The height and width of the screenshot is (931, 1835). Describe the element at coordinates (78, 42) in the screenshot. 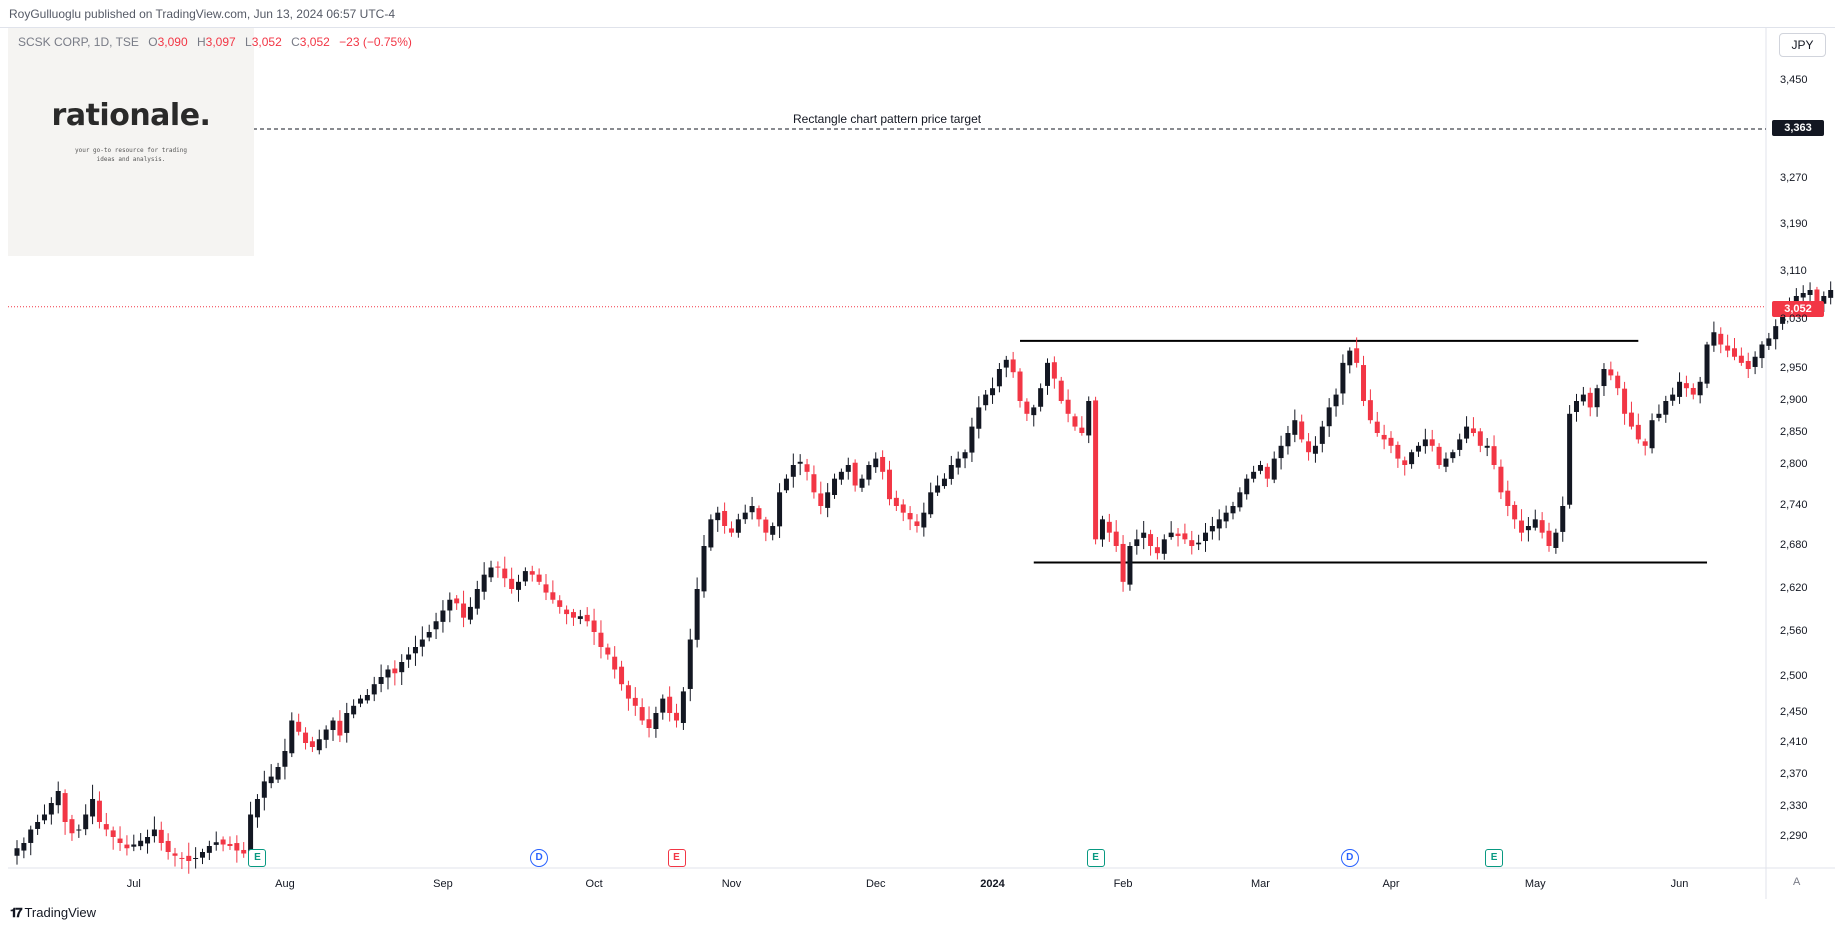

I see `symbol-name: SCSK CORP, 1D, TSE` at that location.